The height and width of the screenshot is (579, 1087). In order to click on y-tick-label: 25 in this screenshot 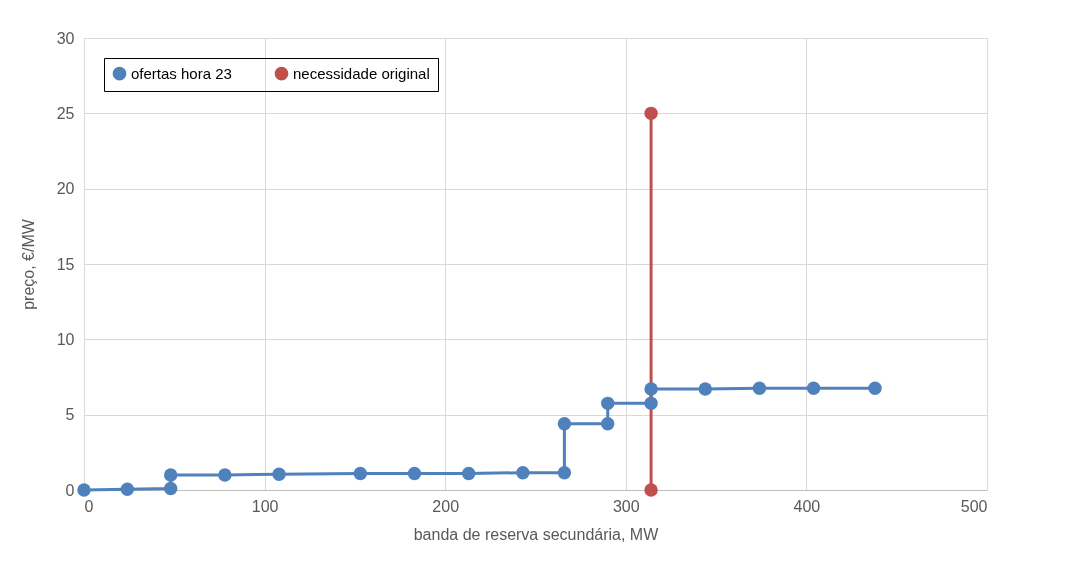, I will do `click(65, 113)`.